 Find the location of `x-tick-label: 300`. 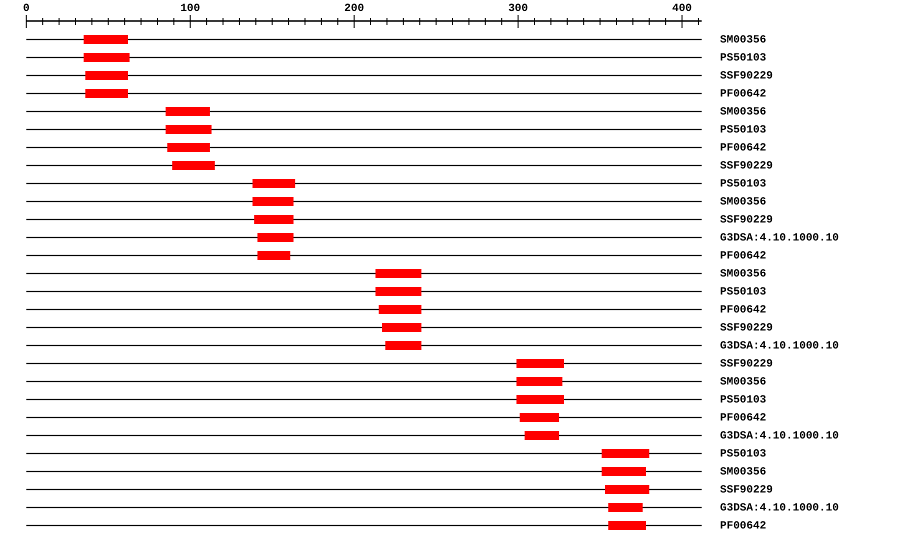

x-tick-label: 300 is located at coordinates (518, 9).